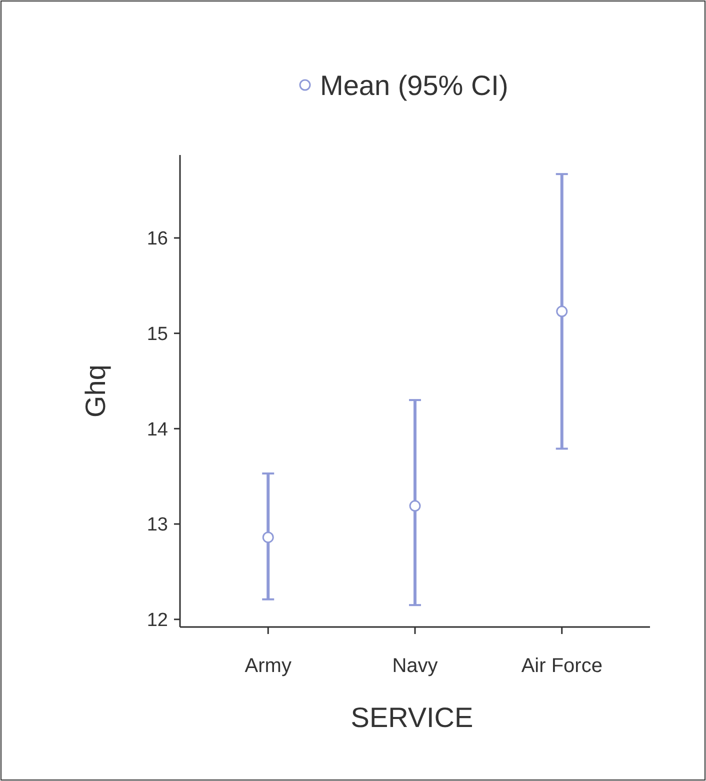  I want to click on y-tick-label: 15, so click(157, 334).